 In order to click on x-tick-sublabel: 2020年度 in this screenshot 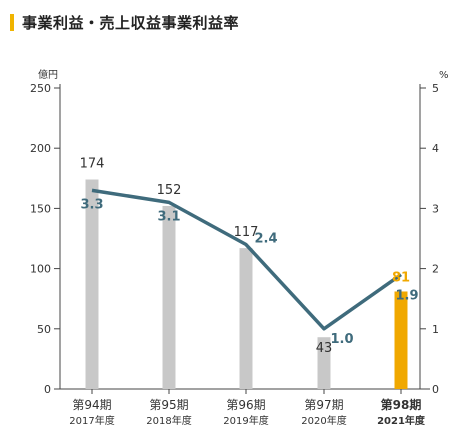, I will do `click(323, 420)`.